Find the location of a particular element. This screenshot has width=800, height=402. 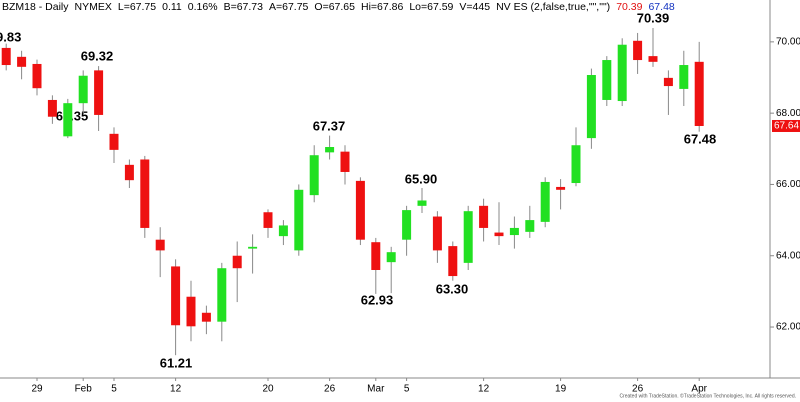

last-price-box is located at coordinates (786, 125).